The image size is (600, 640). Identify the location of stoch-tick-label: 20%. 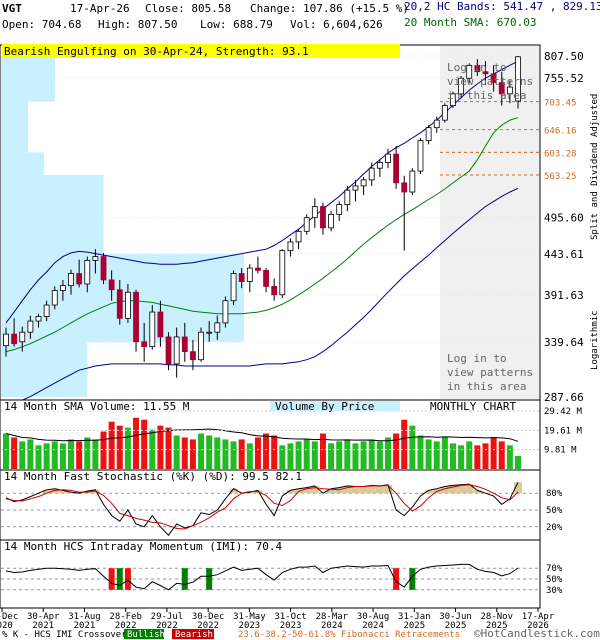
(554, 528).